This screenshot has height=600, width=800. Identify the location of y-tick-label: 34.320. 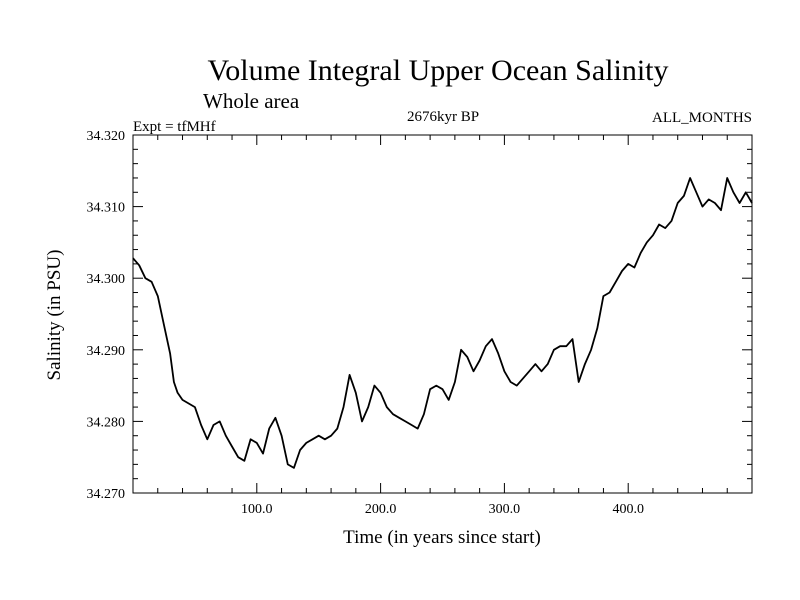
(106, 136).